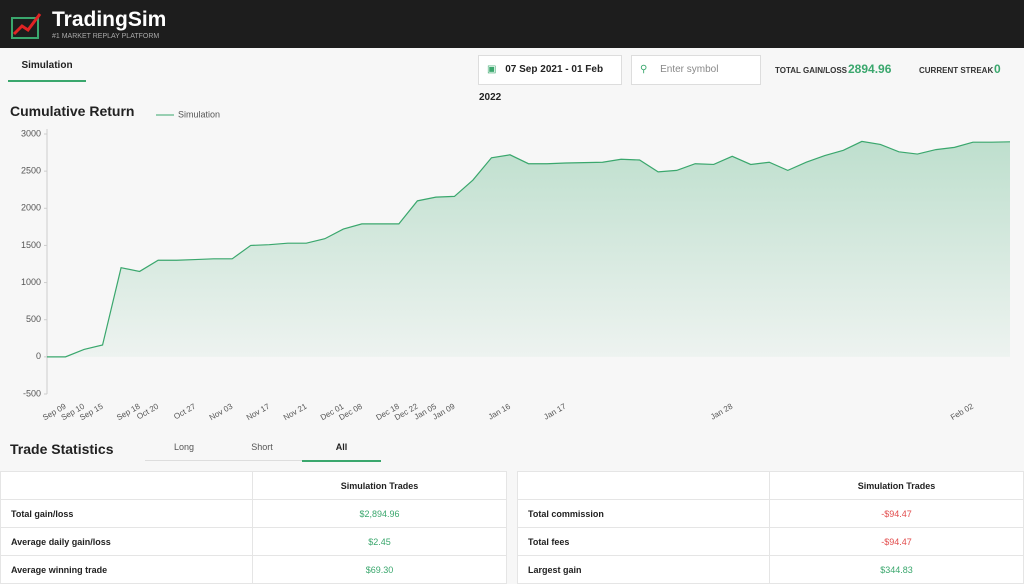  Describe the element at coordinates (500, 411) in the screenshot. I see `x-tick-label: Jan 16` at that location.